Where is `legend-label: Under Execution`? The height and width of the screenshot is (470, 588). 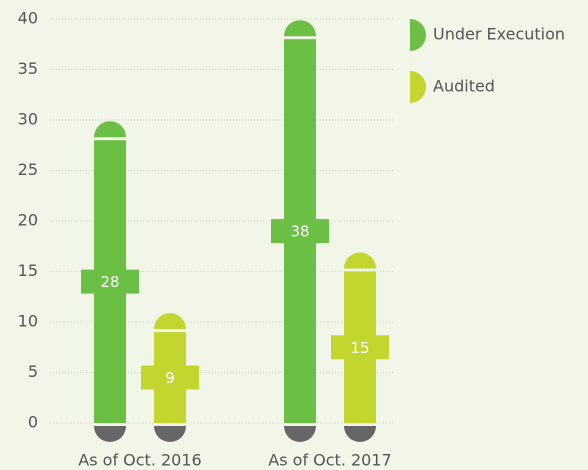 legend-label: Under Execution is located at coordinates (499, 34).